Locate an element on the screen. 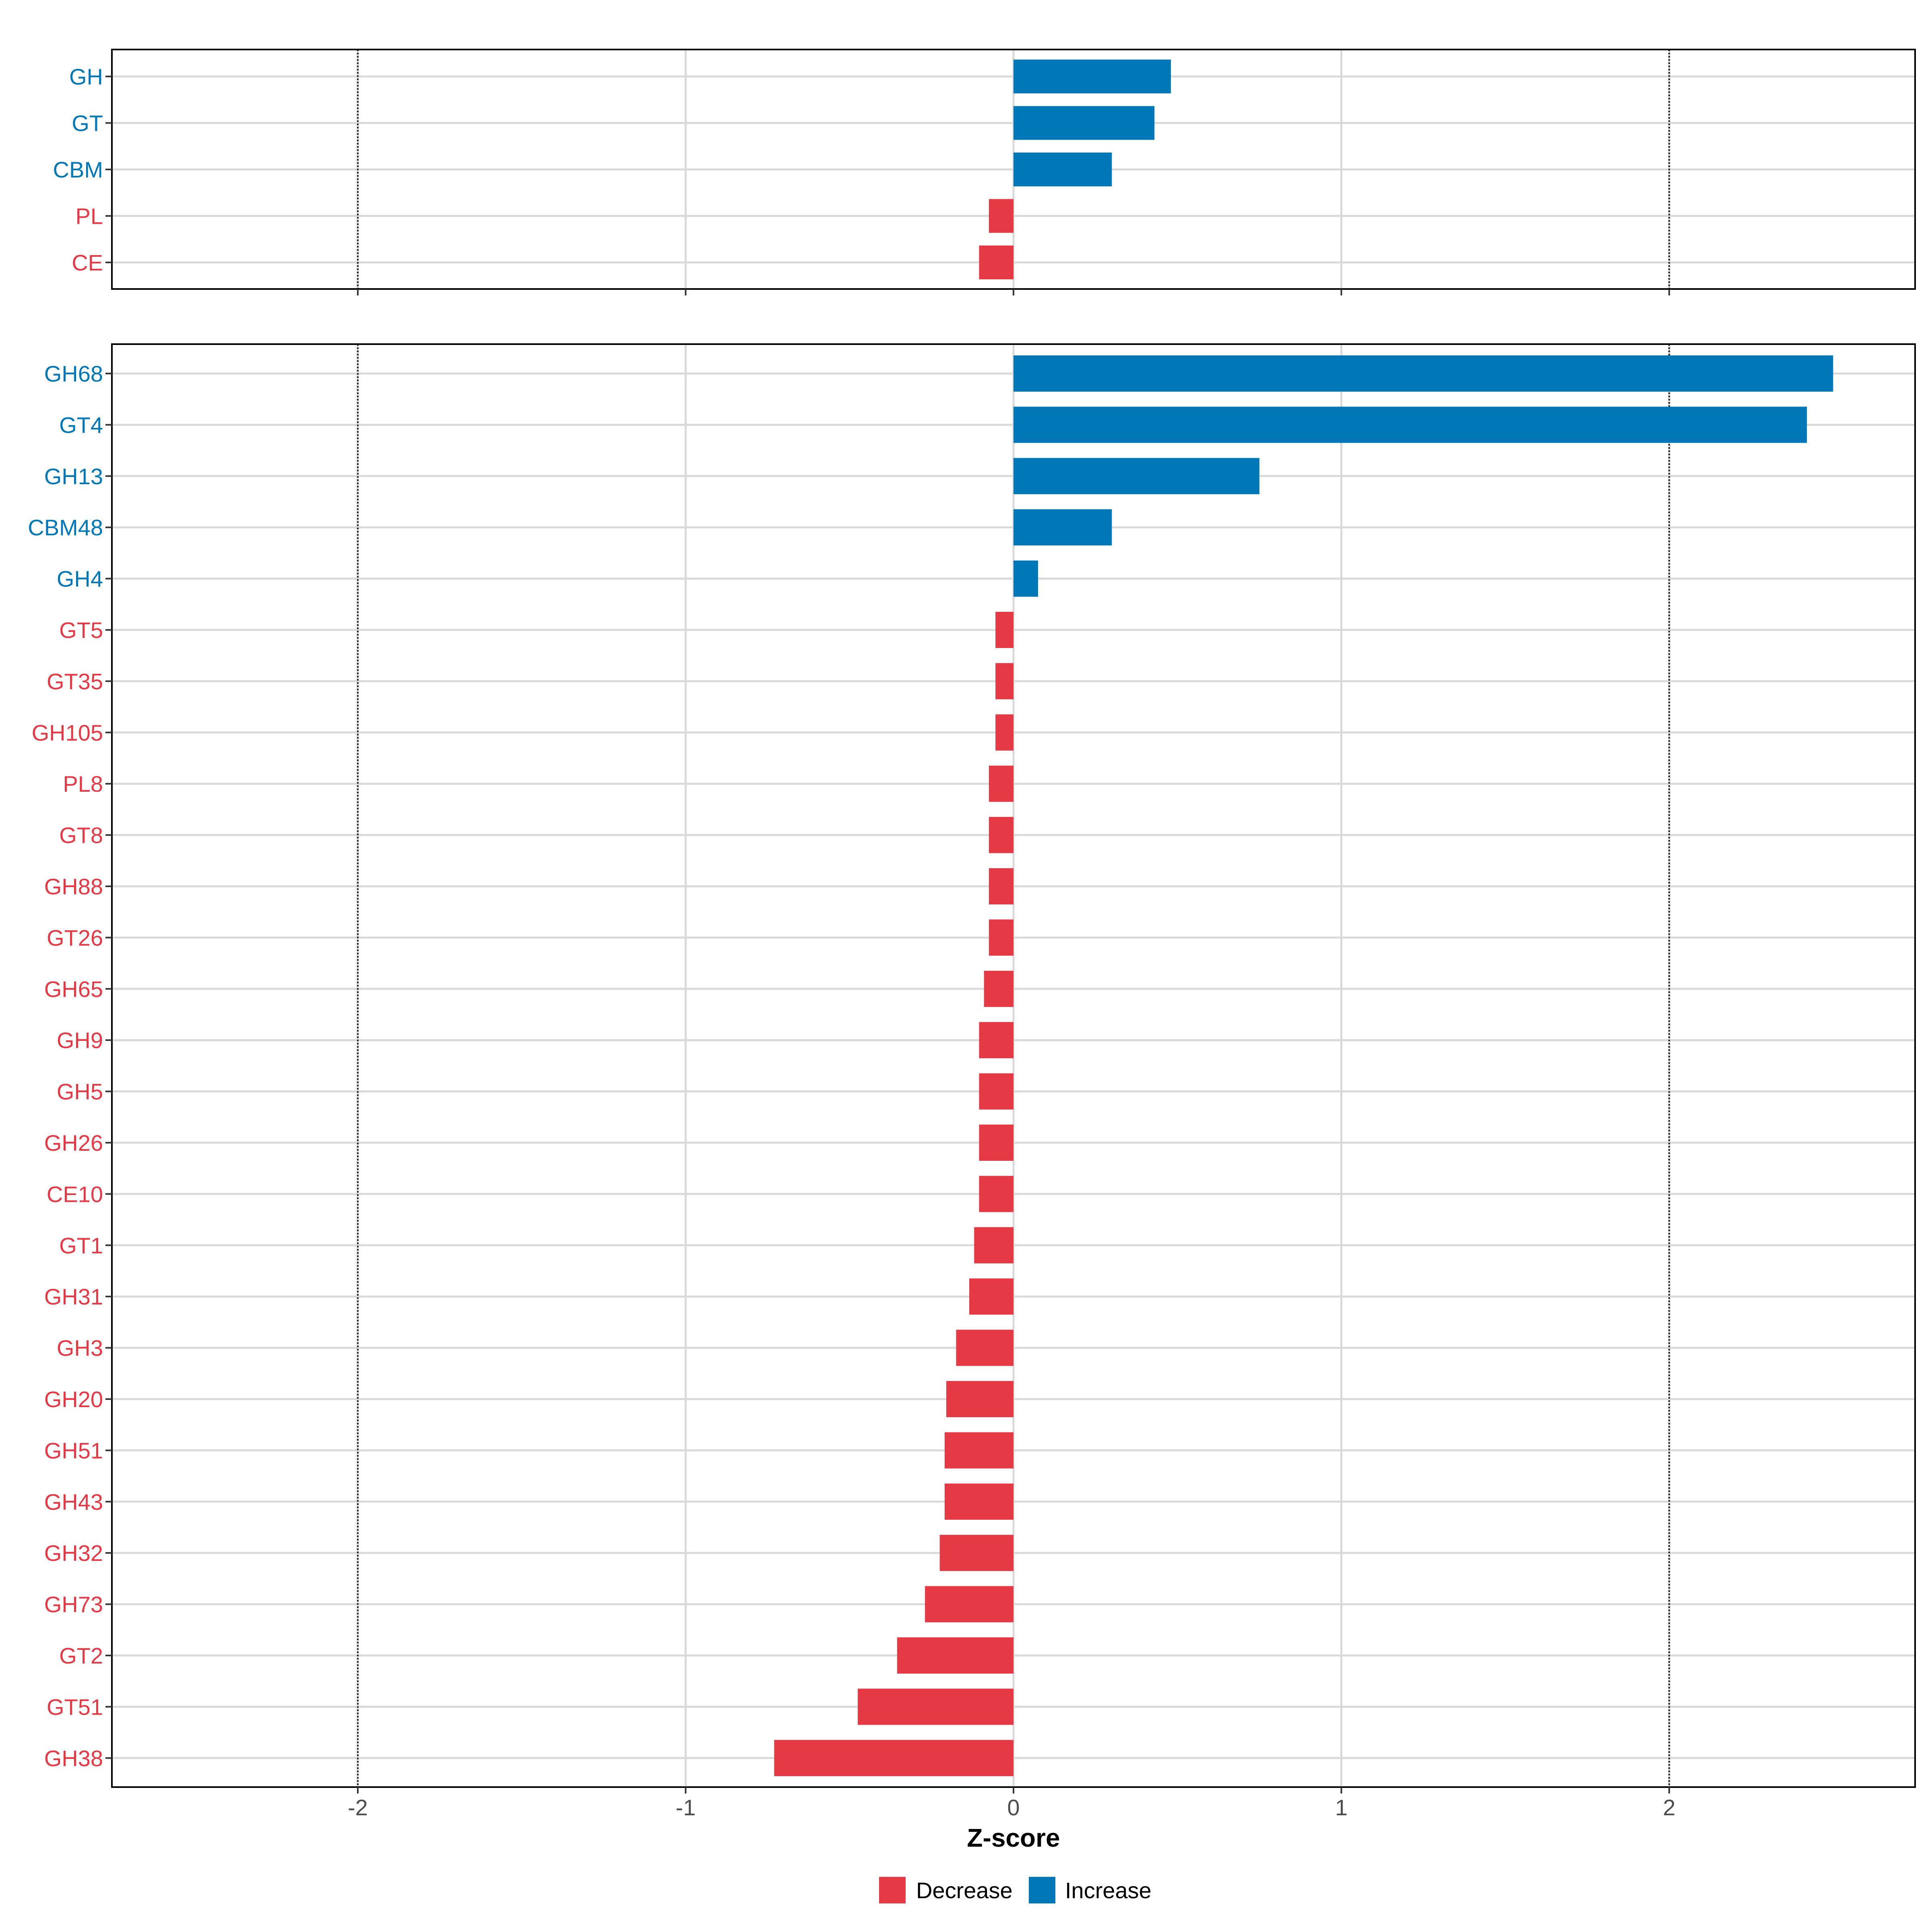  y-tick-label-gh32: GH32 is located at coordinates (73, 1553).